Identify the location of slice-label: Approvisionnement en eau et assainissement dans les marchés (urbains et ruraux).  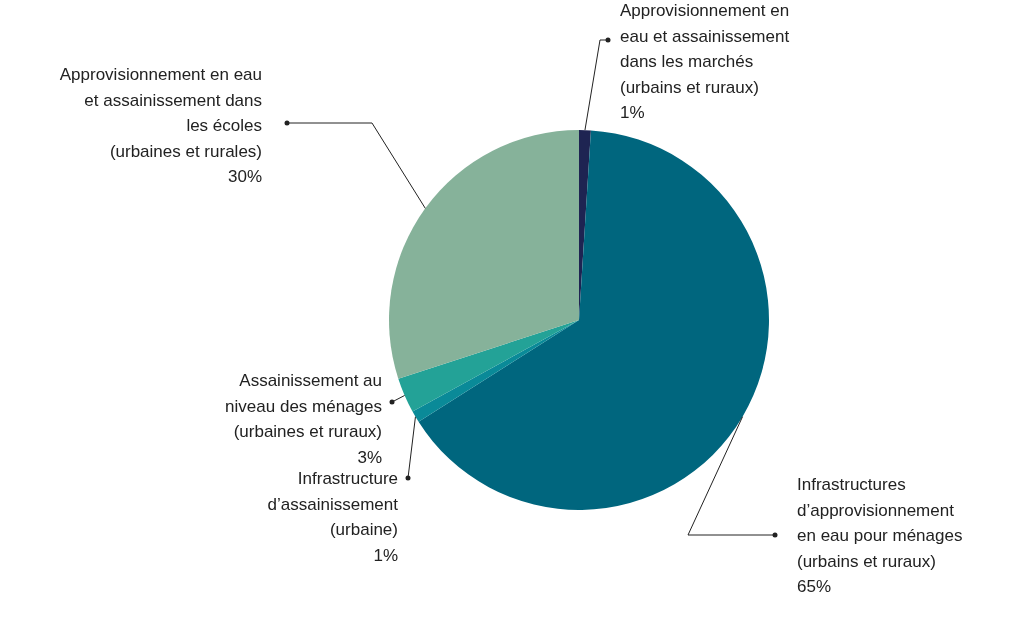
(705, 49).